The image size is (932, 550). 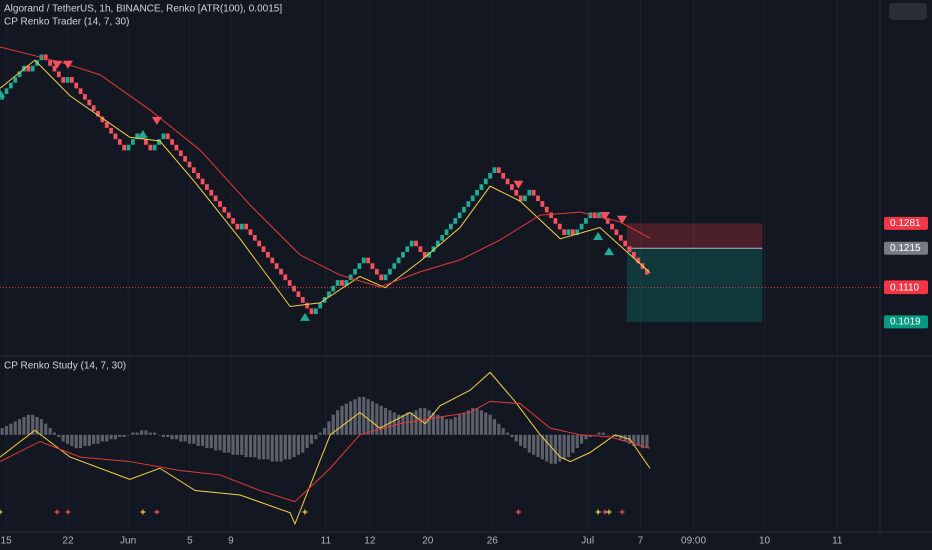 I want to click on price-label-box, so click(x=906, y=322).